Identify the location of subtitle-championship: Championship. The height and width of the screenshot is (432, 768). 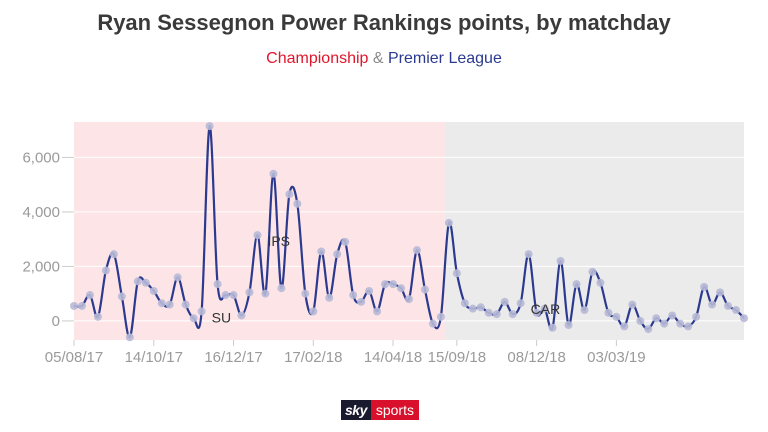
(317, 58).